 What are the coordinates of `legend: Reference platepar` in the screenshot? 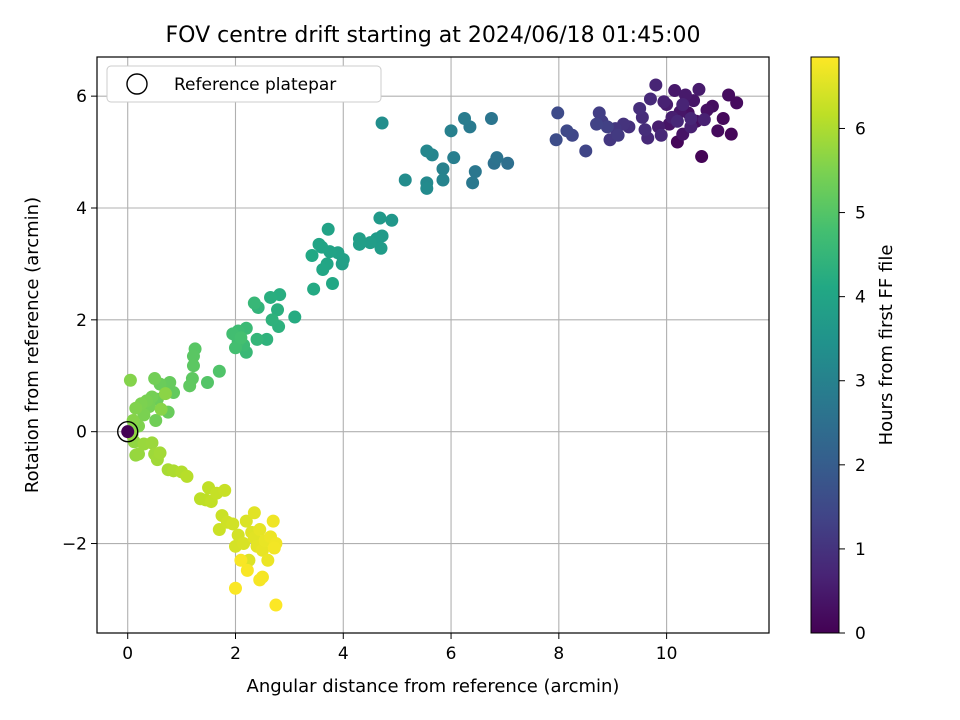 It's located at (244, 84).